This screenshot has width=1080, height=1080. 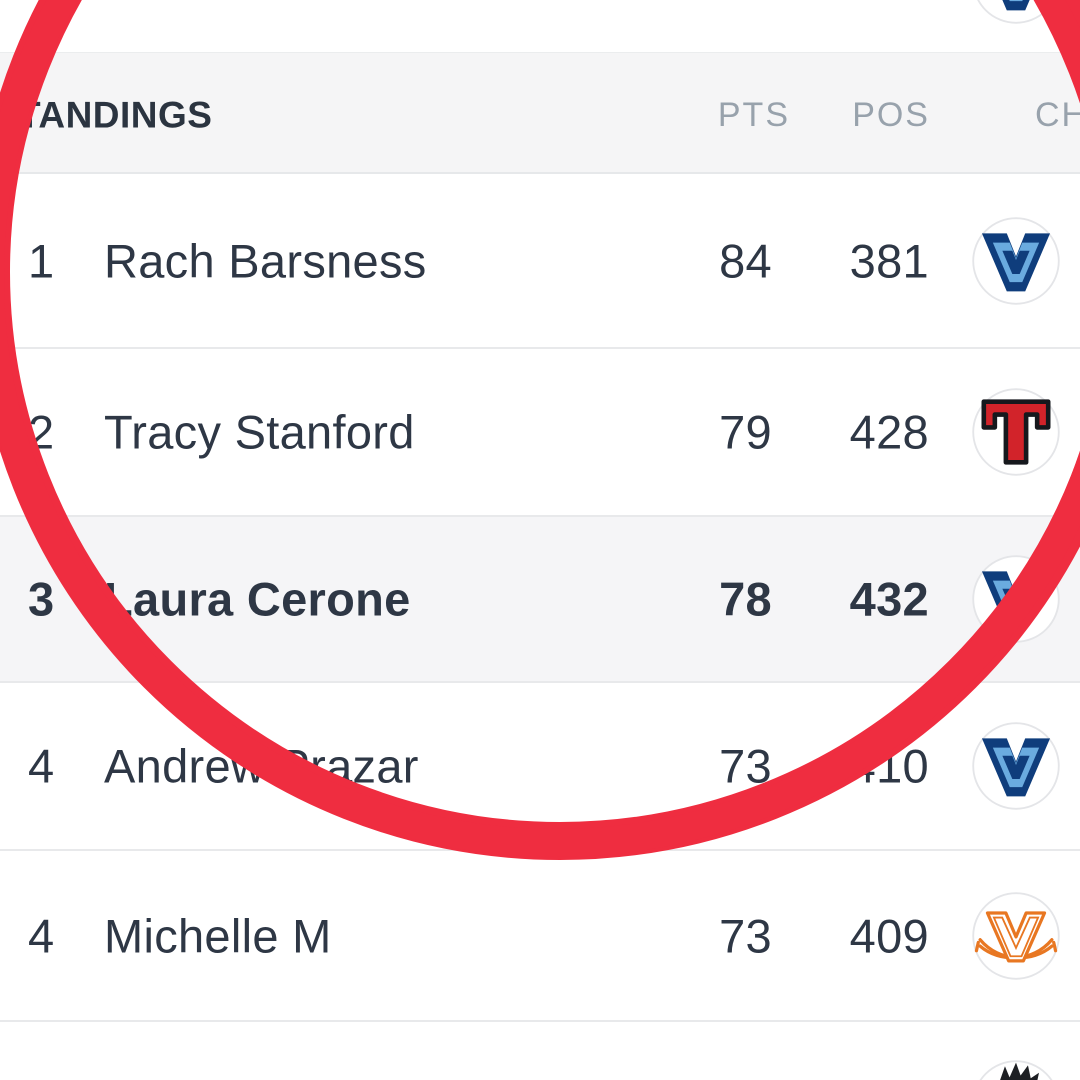 I want to click on standings-row-partial-top, so click(x=540, y=26).